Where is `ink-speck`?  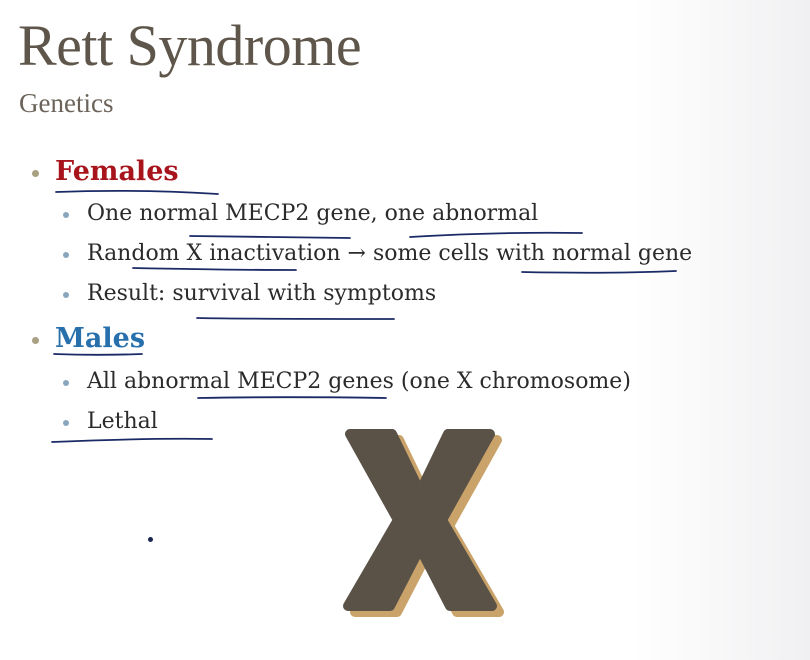 ink-speck is located at coordinates (150, 539).